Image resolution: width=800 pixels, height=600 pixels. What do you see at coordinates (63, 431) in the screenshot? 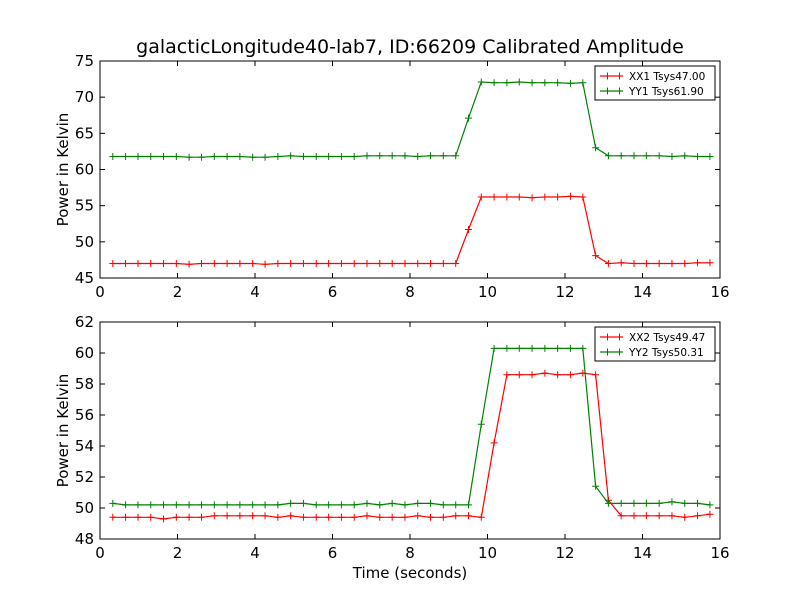
I see `y-axis-label: Power in Kelvin` at bounding box center [63, 431].